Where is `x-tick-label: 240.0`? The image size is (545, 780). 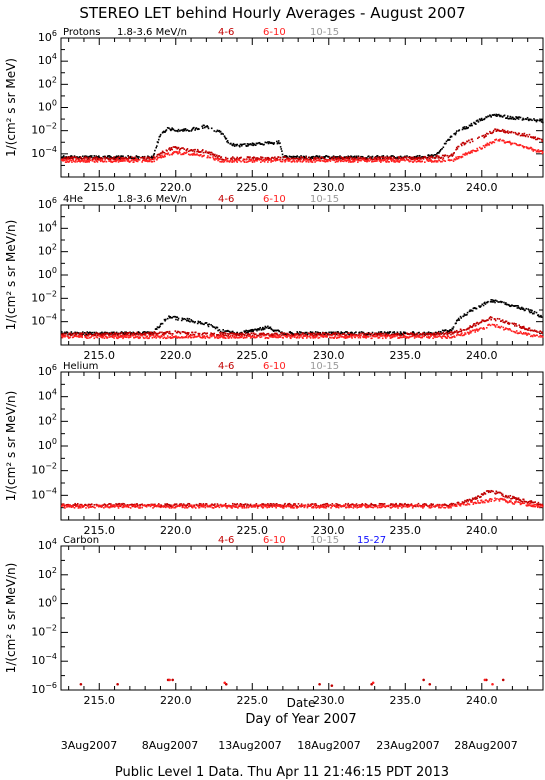
x-tick-label: 240.0 is located at coordinates (482, 187).